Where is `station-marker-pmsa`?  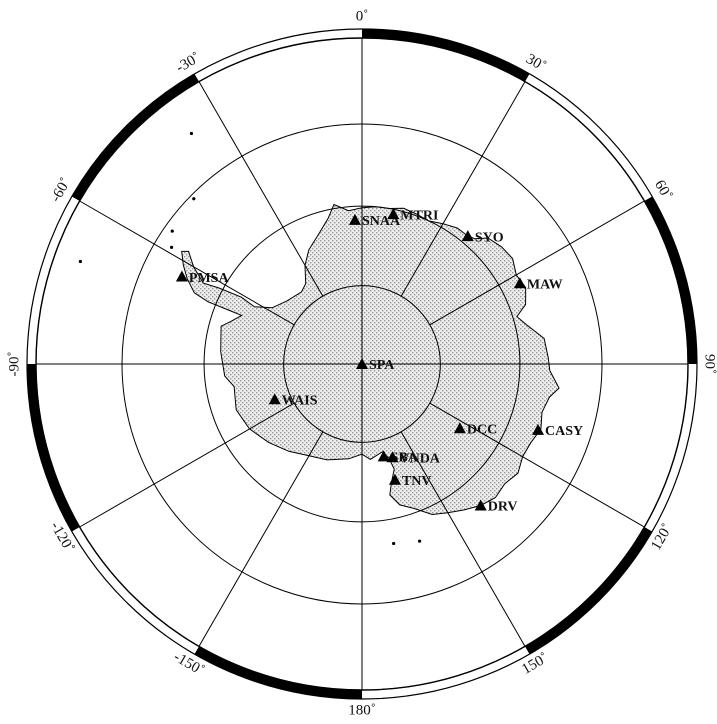 station-marker-pmsa is located at coordinates (181, 276).